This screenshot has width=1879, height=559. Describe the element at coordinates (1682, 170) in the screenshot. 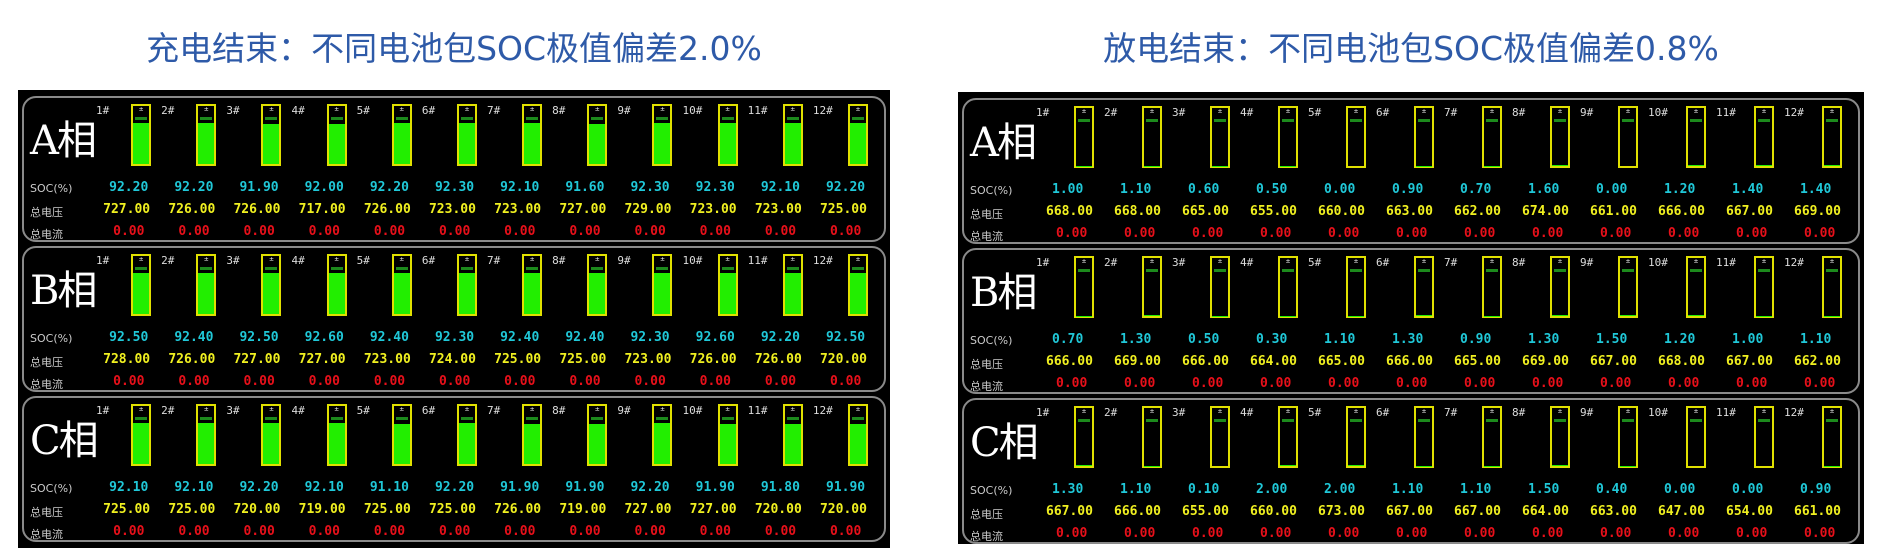

I see `battery-pack-cell: 10# ±1.20 666.00 0.00` at that location.